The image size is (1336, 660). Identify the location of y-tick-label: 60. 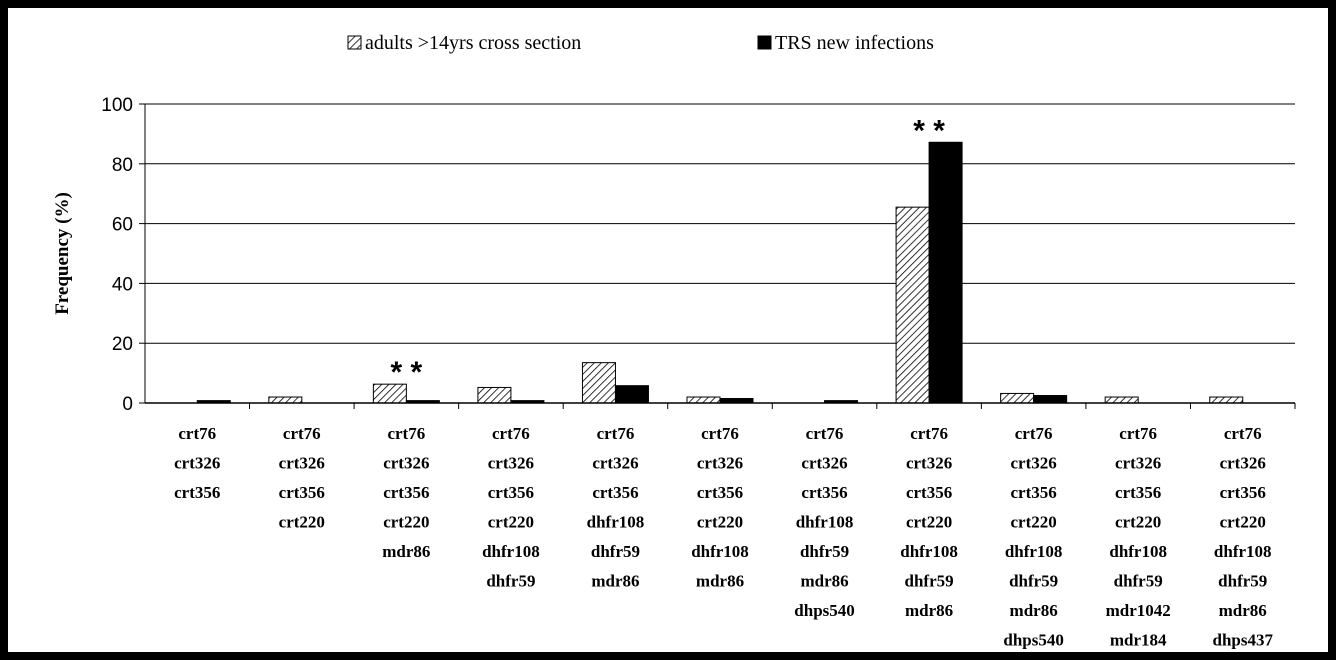
(122, 225).